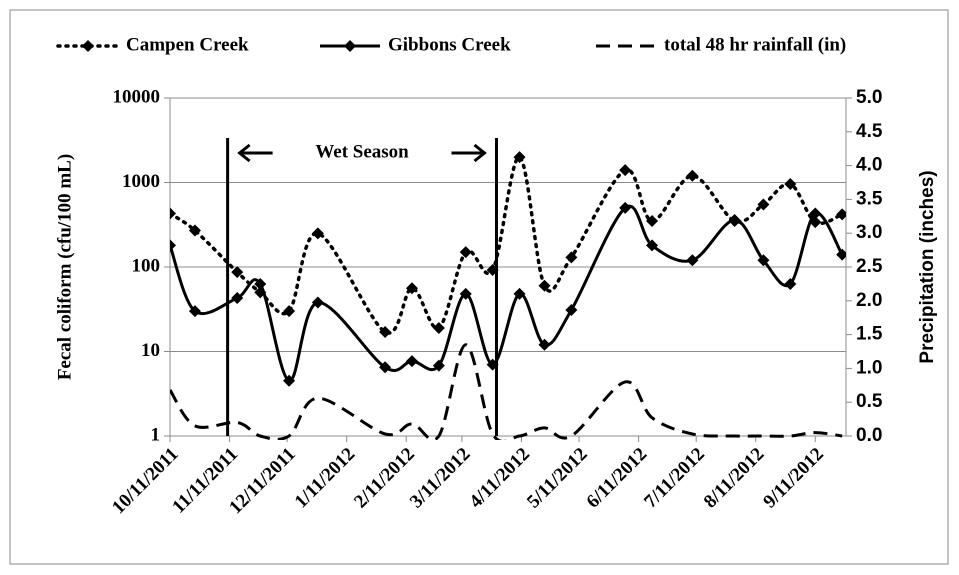  Describe the element at coordinates (384, 478) in the screenshot. I see `x-tick-label: 2/11/2012` at that location.